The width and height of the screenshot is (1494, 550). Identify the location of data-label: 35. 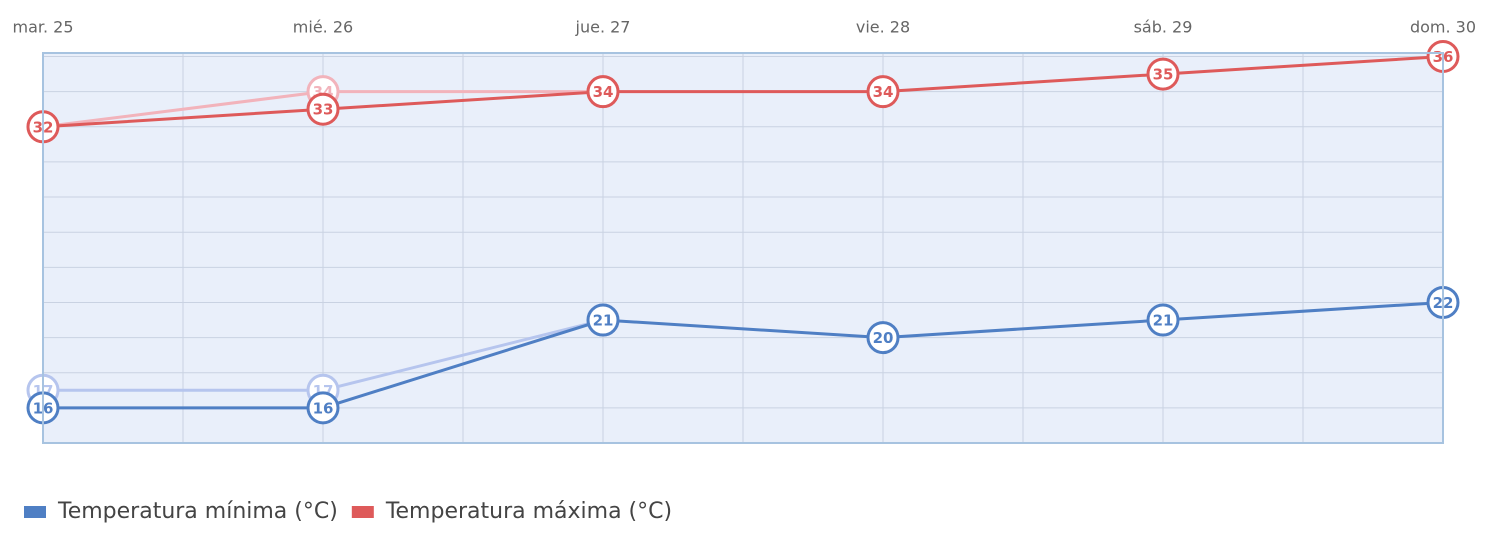
(1163, 75).